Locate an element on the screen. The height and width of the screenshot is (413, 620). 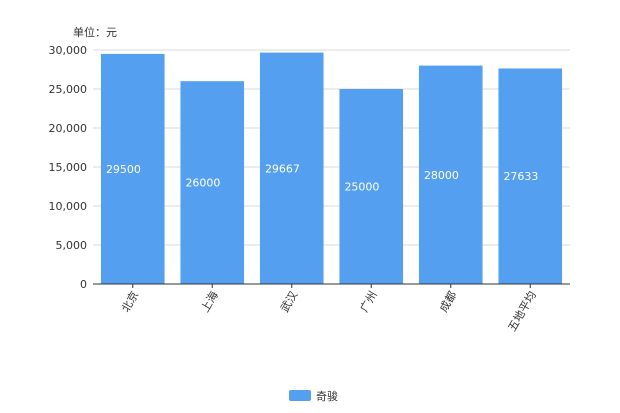
x-category-label: 广州 is located at coordinates (369, 302).